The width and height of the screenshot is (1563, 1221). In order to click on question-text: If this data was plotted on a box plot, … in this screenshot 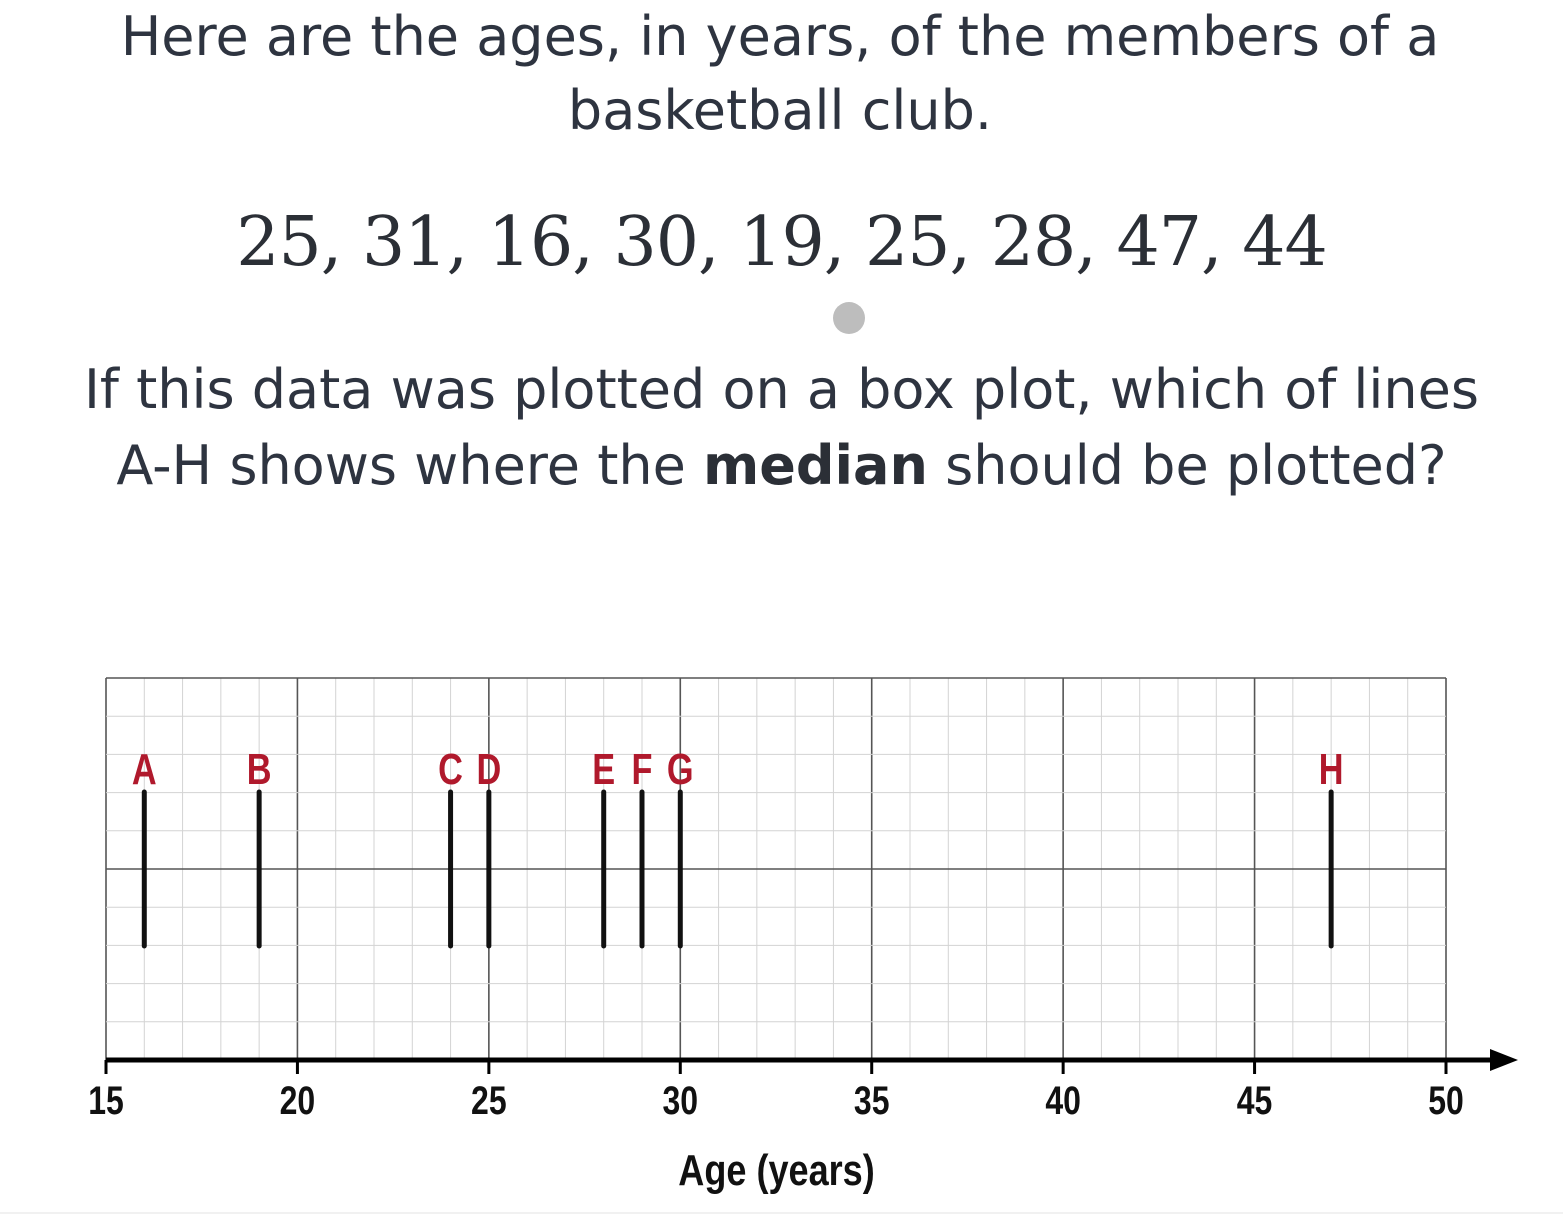, I will do `click(781, 428)`.